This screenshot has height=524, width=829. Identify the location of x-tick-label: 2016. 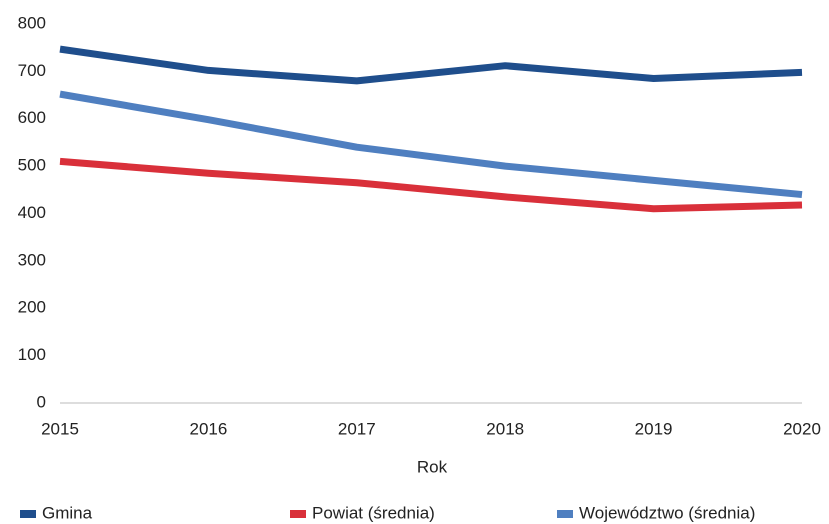
(208, 428).